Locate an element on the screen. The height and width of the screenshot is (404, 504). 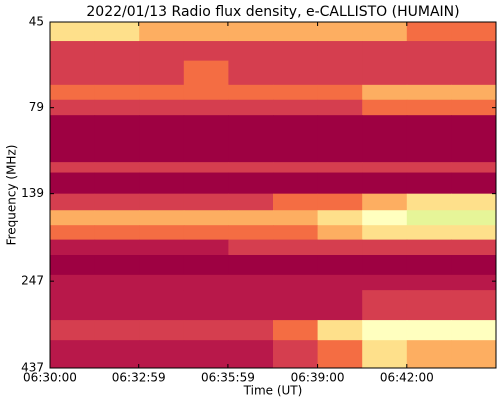
y-tick-label: 247 is located at coordinates (32, 281).